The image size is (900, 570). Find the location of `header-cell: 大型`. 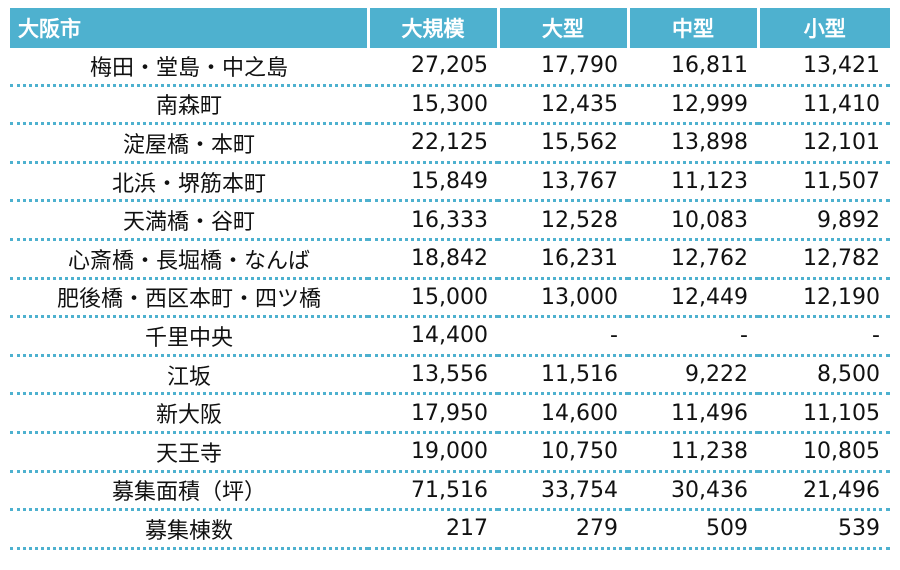

header-cell: 大型 is located at coordinates (562, 28).